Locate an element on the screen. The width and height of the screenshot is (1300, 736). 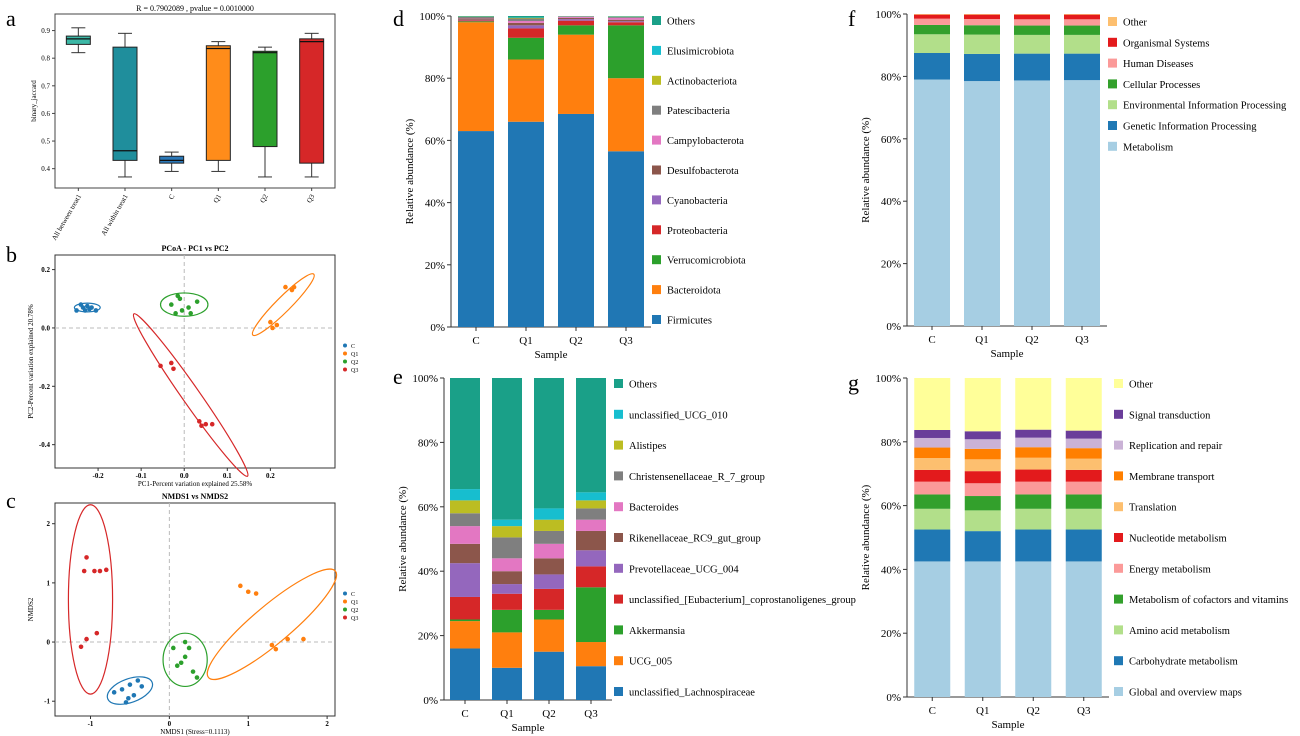
legend-label: Energy metabolism is located at coordinates (1170, 569).